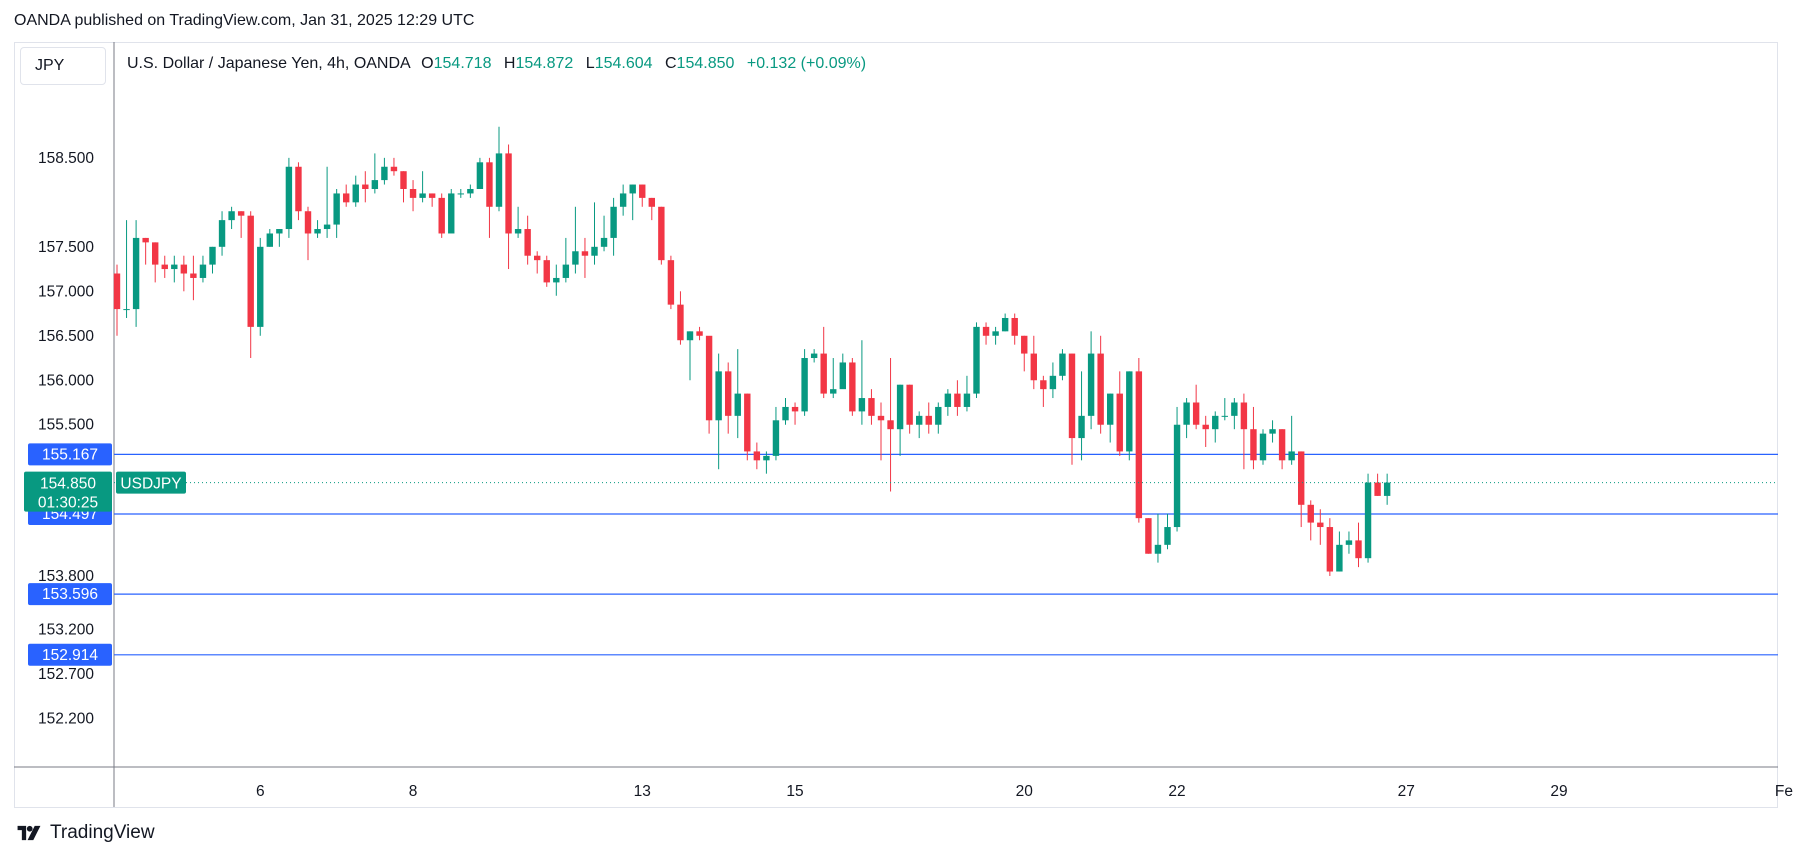 The height and width of the screenshot is (861, 1793). I want to click on symbol-search-button: JPY, so click(63, 66).